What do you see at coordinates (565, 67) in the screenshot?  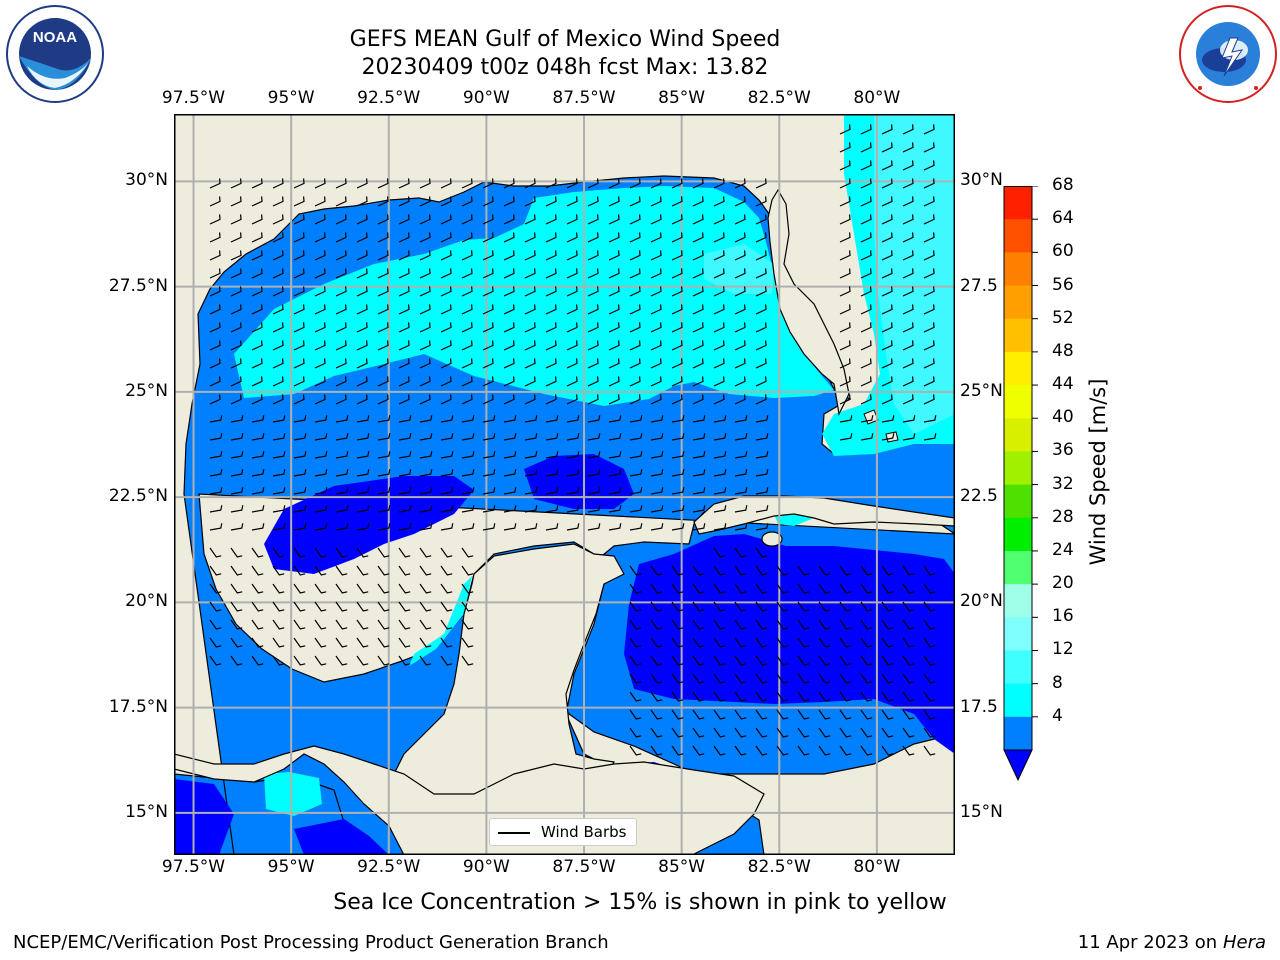 I see `chart-subtitle: 20230409 t00z 048h fcst Max: 13.82` at bounding box center [565, 67].